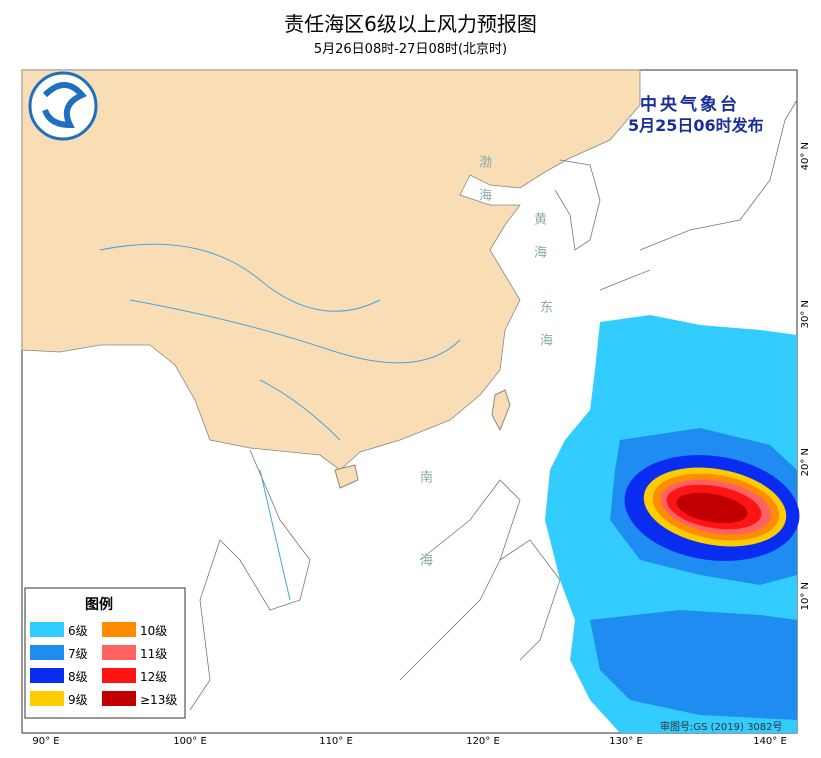 The height and width of the screenshot is (758, 821). What do you see at coordinates (483, 188) in the screenshot?
I see `sea-label: 渤海` at bounding box center [483, 188].